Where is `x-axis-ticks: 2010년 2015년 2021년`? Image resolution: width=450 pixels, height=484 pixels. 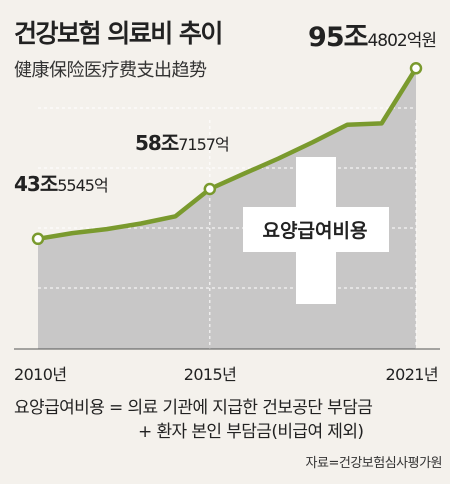 x-axis-ticks: 2010년 2015년 2021년 is located at coordinates (226, 374).